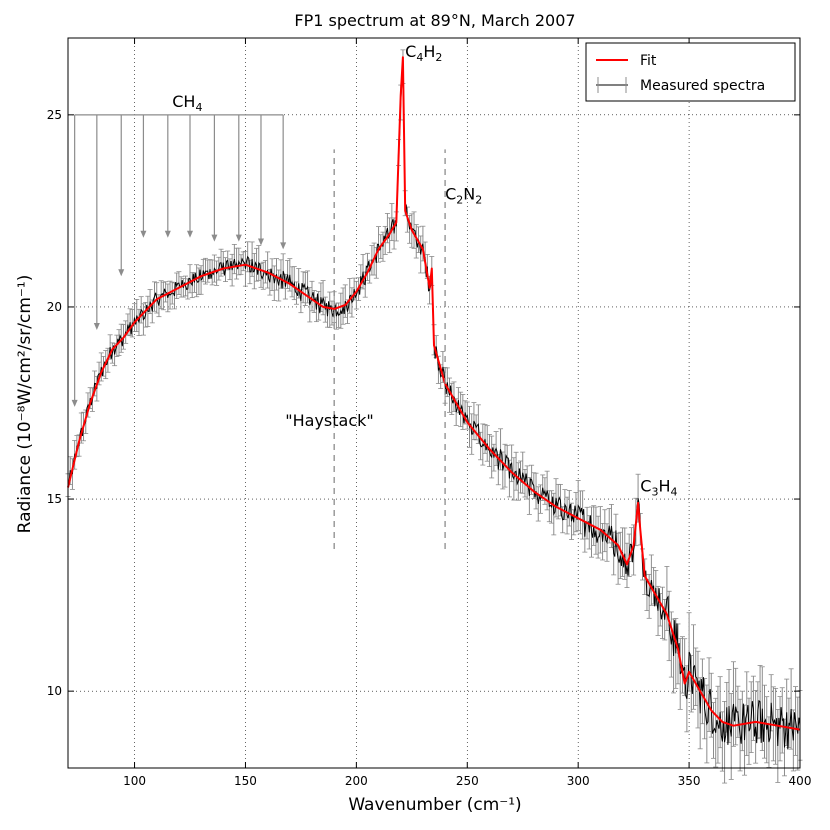  Describe the element at coordinates (467, 781) in the screenshot. I see `x-tick-label: 250` at that location.